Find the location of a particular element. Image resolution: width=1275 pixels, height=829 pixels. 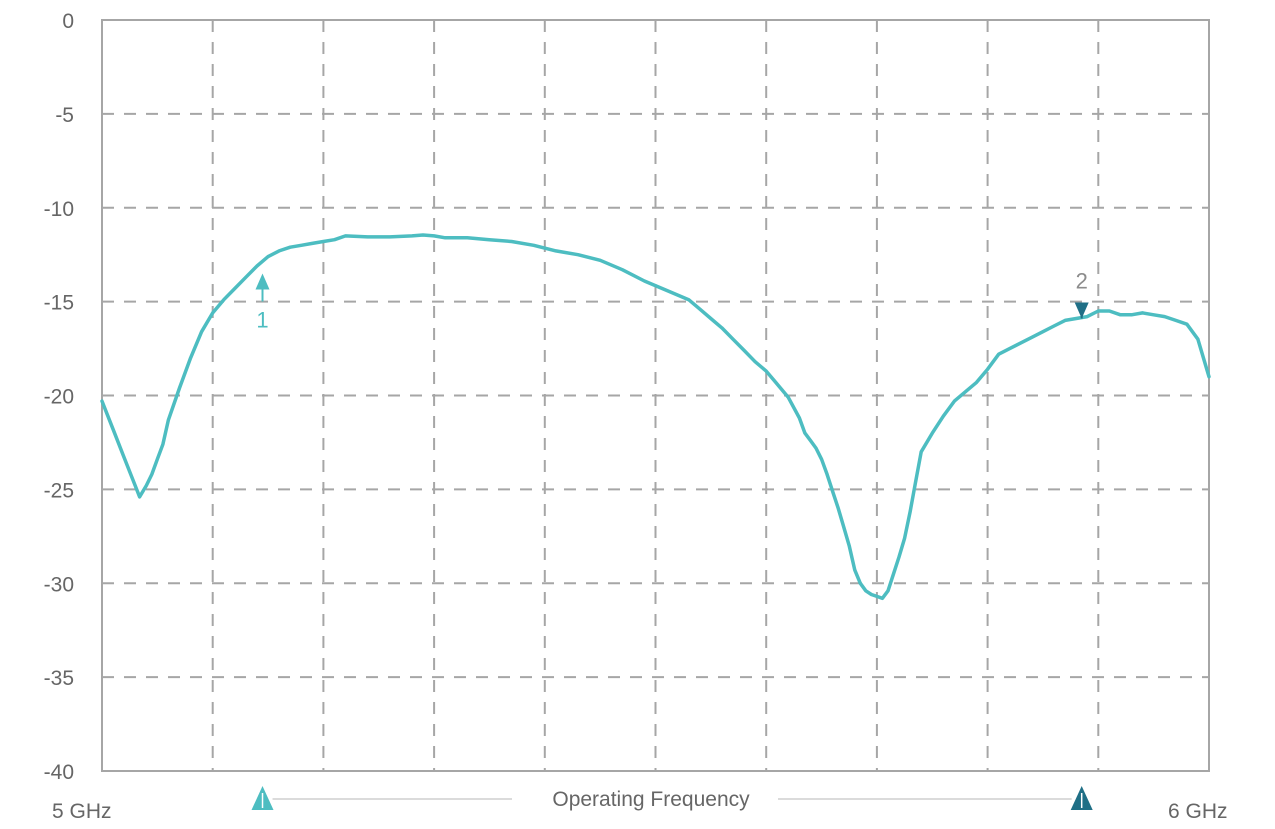

y-tick-labels: 0 -5 -10 -15 -20 -25 -30 -35 -40 is located at coordinates (59, 397).